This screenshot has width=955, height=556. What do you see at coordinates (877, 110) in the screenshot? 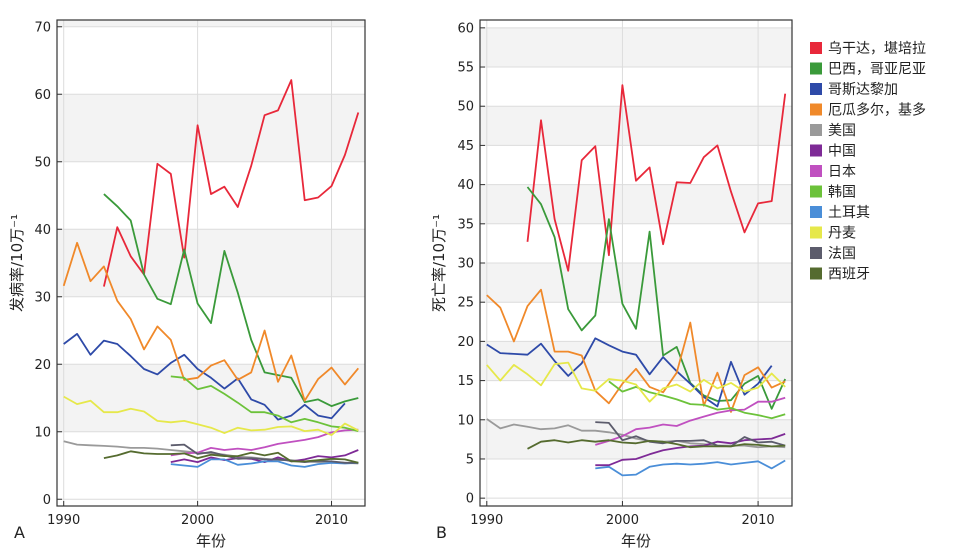
I see `legend-label: 厄瓜多尔，基多` at bounding box center [877, 110].